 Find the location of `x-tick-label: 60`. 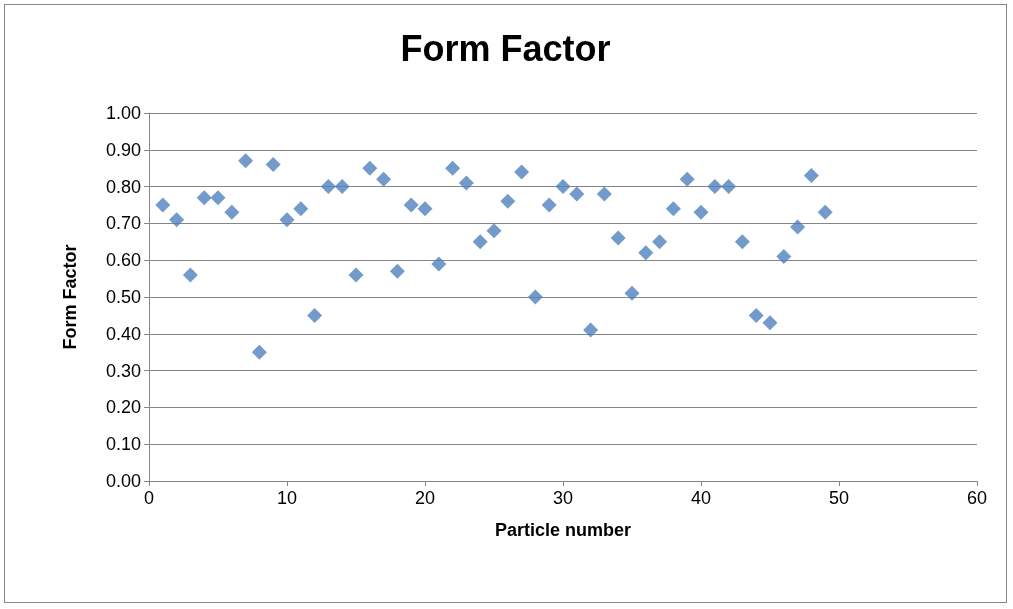

x-tick-label: 60 is located at coordinates (977, 498).